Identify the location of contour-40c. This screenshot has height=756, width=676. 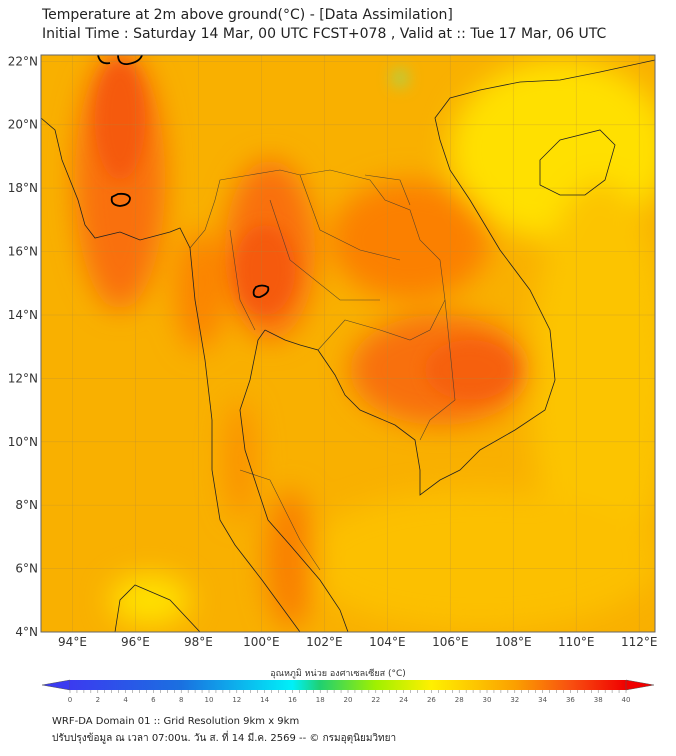
(183, 177).